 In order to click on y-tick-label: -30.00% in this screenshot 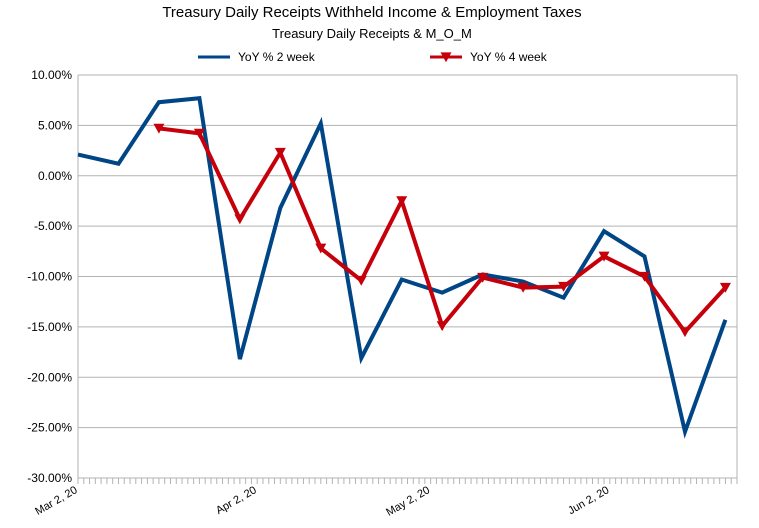, I will do `click(49, 478)`.